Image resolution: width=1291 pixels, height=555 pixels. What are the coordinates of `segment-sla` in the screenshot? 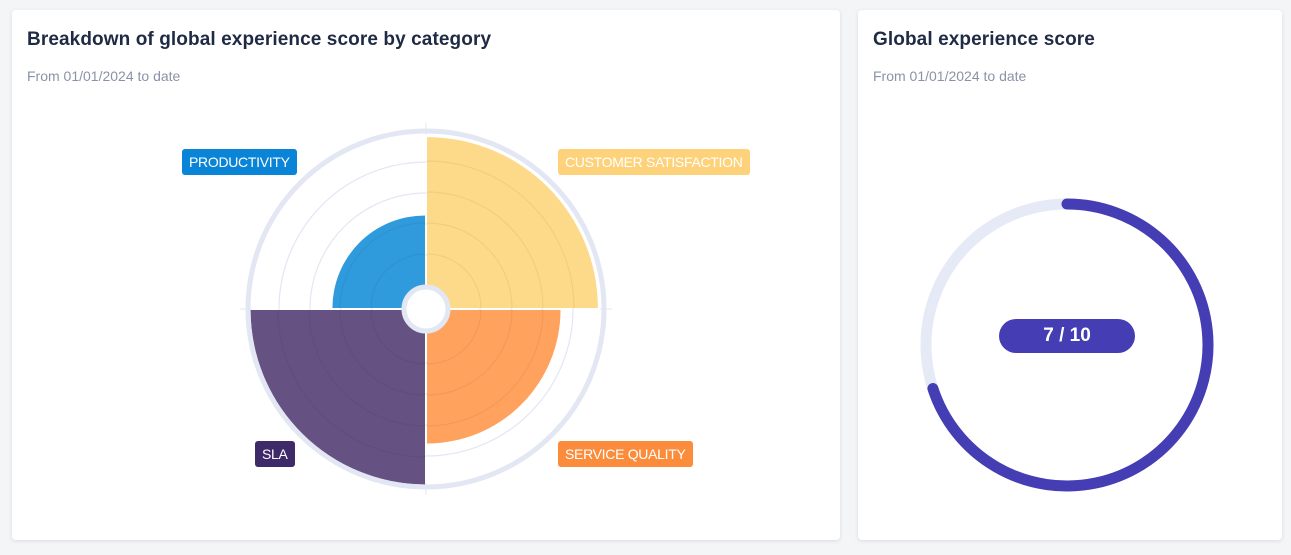 It's located at (337, 397).